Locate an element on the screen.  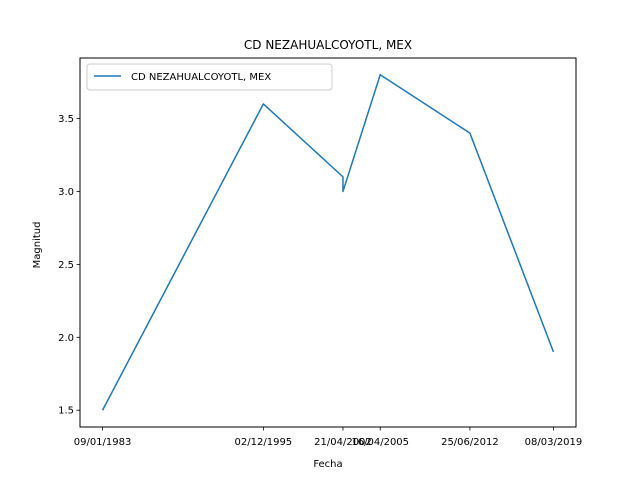
y-axis-label: Magnitud is located at coordinates (37, 245).